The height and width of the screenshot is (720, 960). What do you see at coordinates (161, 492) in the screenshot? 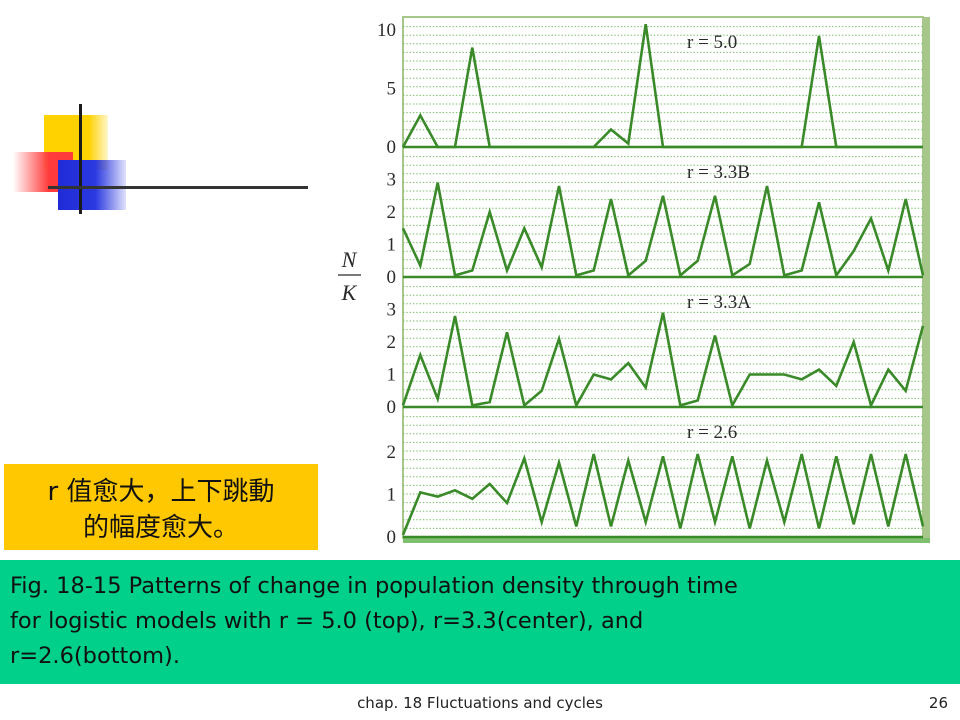
I see `note-line-1: r 值愈大，上下跳動` at bounding box center [161, 492].